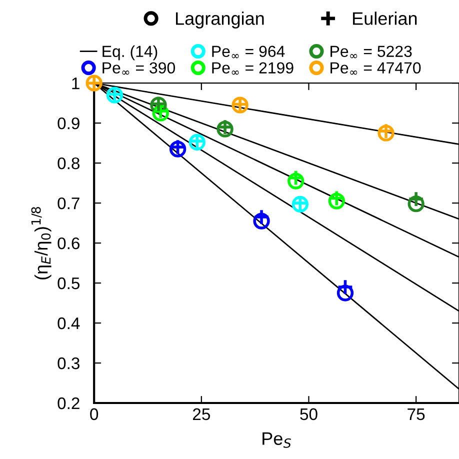  Describe the element at coordinates (201, 414) in the screenshot. I see `x-tick-label: 25` at that location.